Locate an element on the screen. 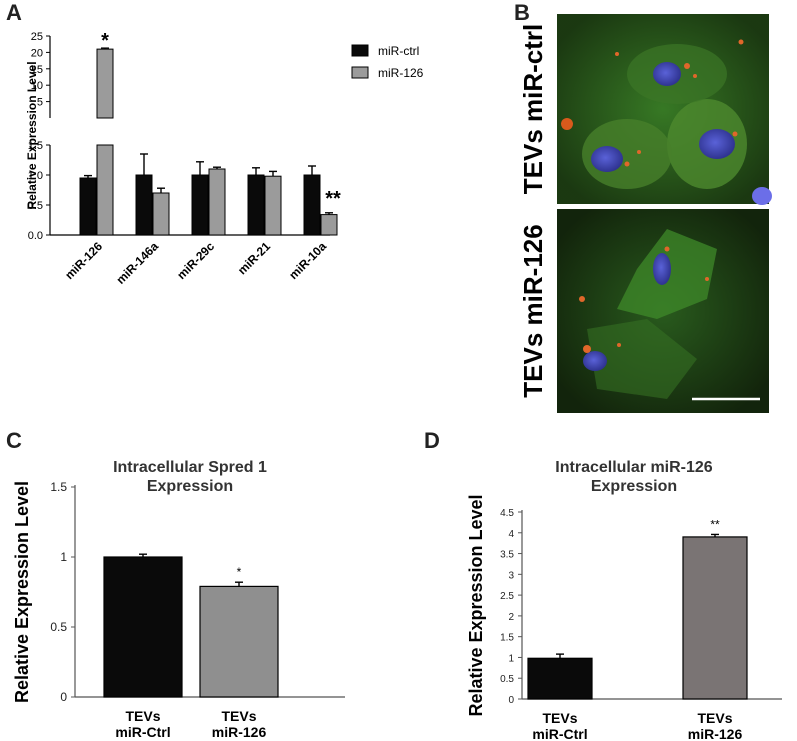 The width and height of the screenshot is (797, 741). legend-label-a: miR-ctrl is located at coordinates (398, 51).